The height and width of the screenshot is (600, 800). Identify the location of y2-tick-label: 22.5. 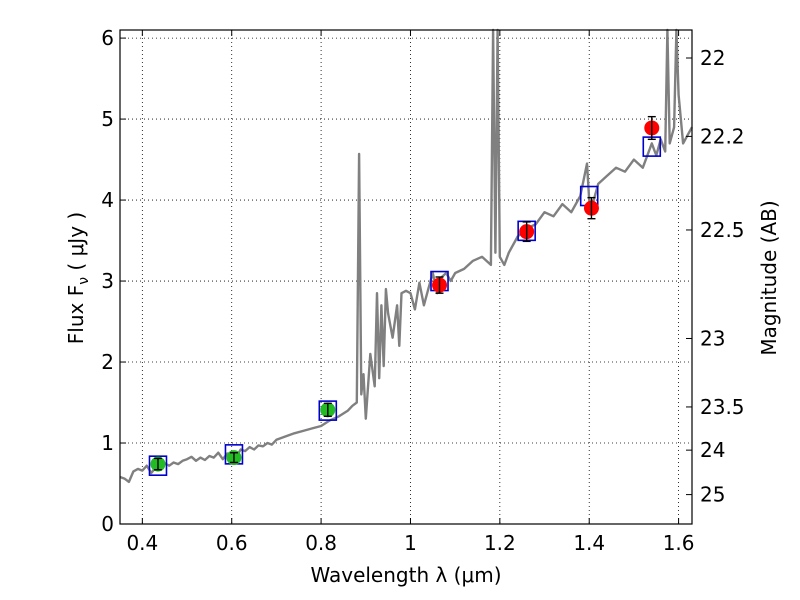
(722, 230).